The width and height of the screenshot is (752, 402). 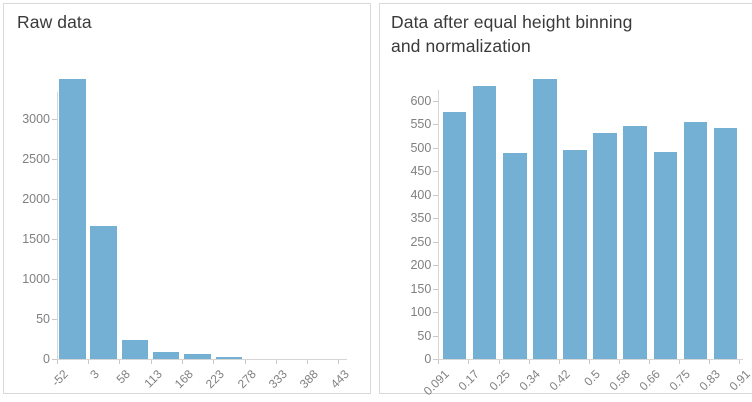 What do you see at coordinates (36, 279) in the screenshot?
I see `y-tick-label: 1000` at bounding box center [36, 279].